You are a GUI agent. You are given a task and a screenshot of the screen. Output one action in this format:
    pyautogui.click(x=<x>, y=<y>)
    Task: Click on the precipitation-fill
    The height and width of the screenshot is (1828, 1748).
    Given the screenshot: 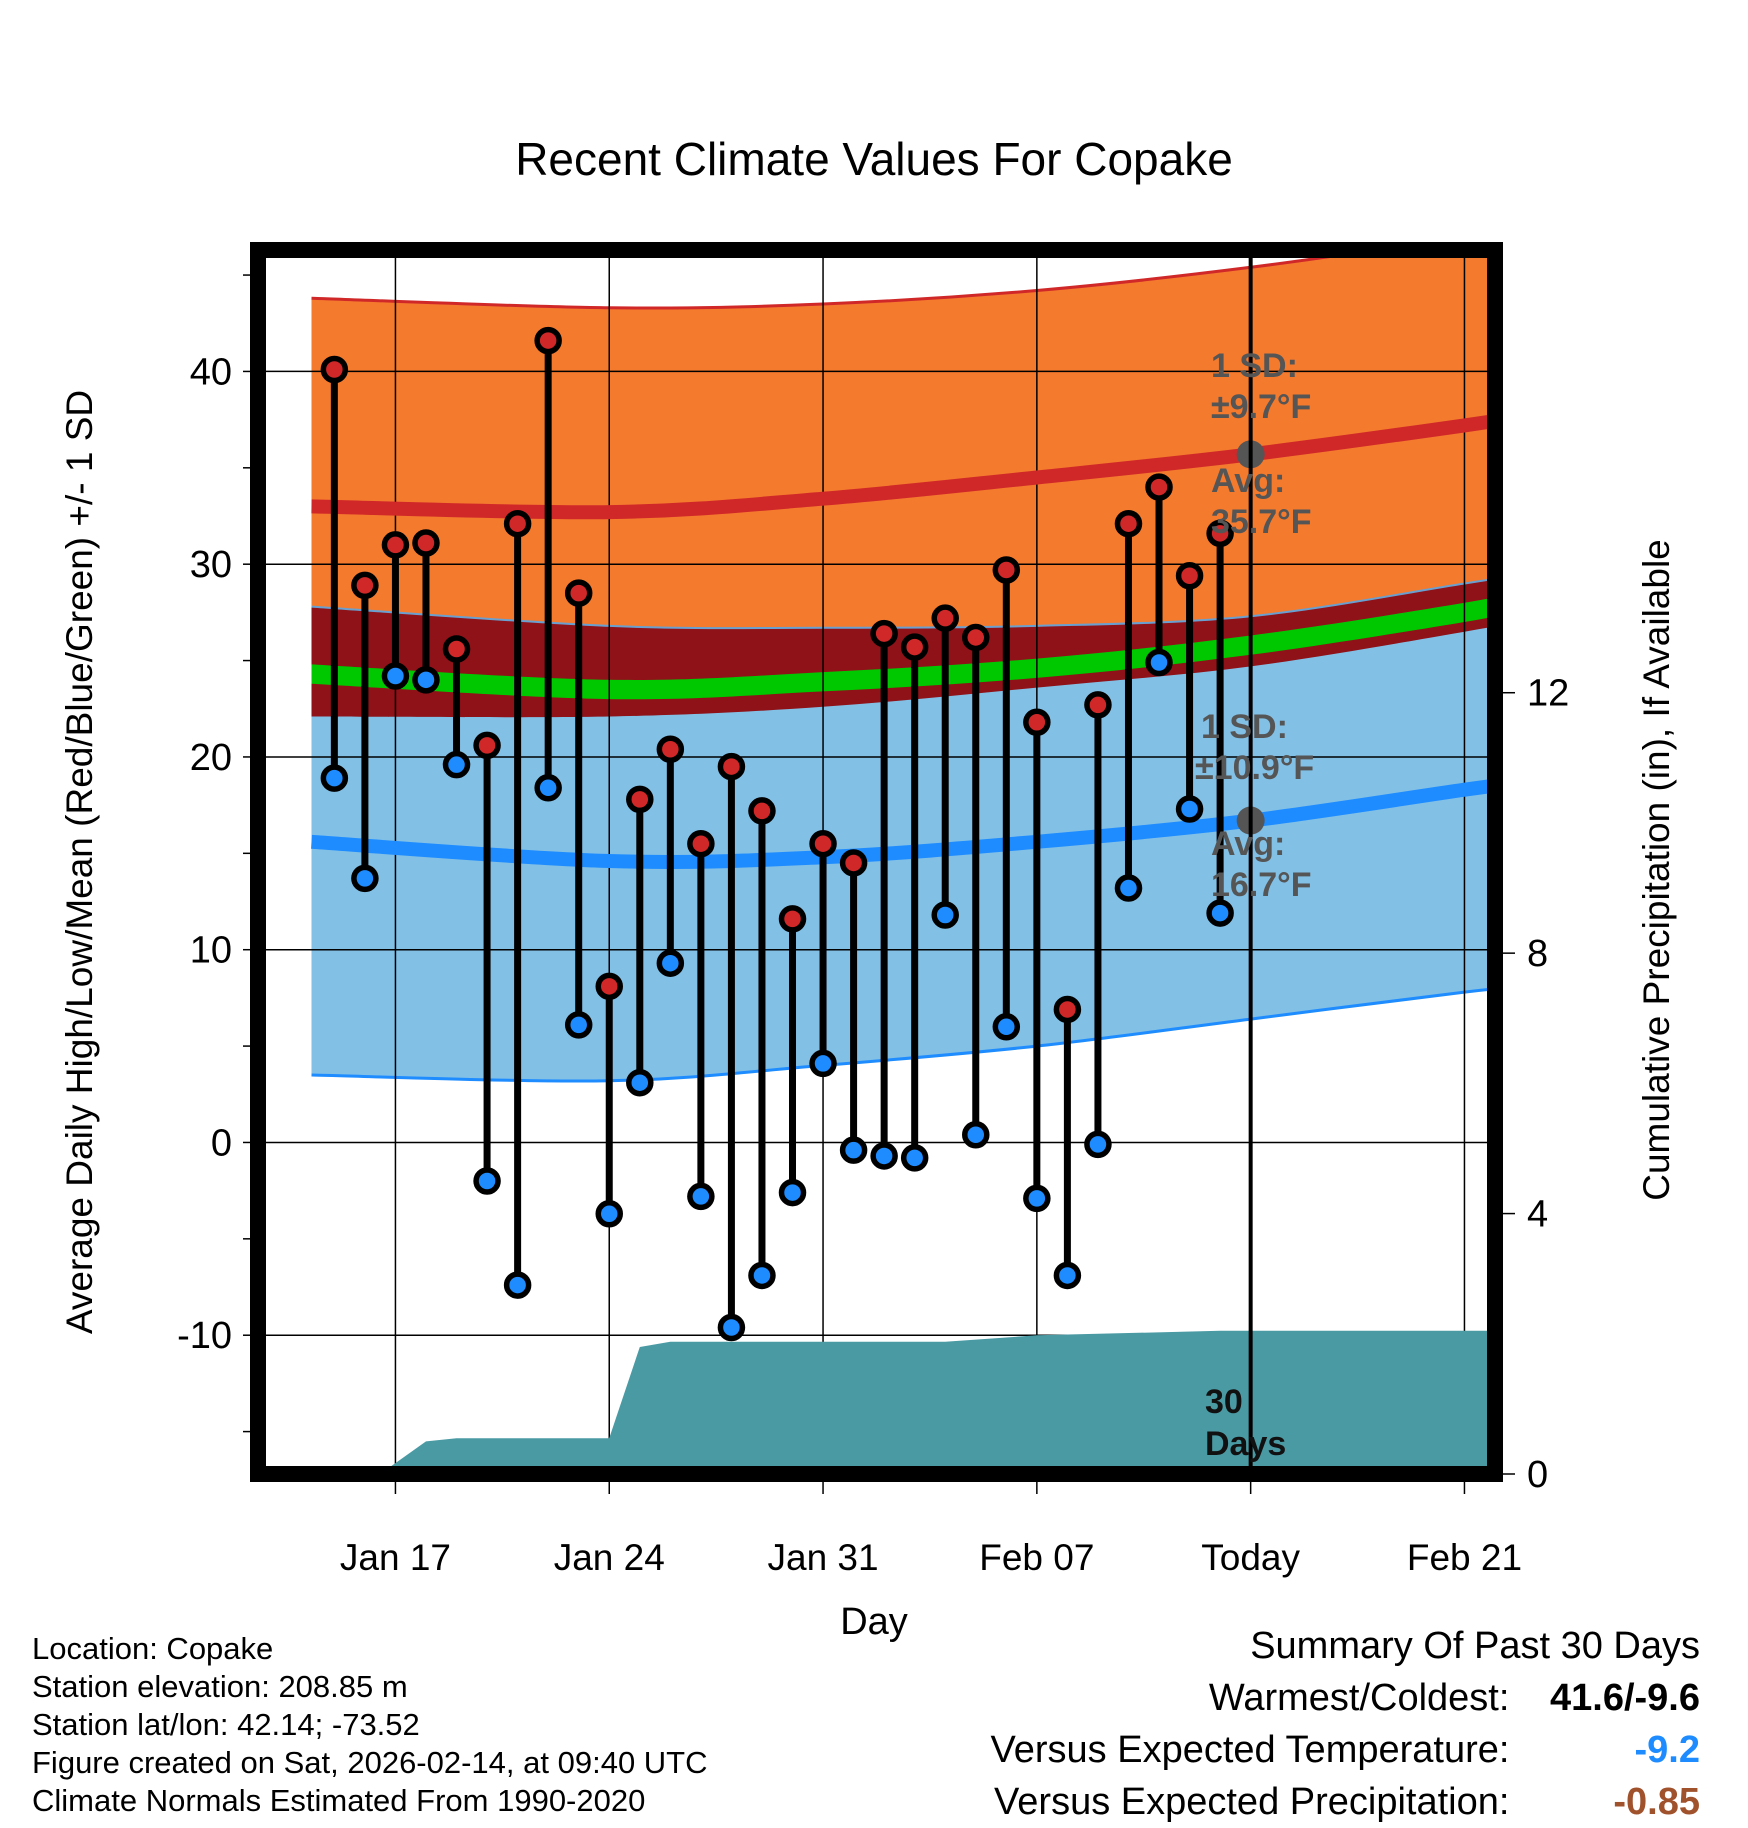 What is the action you would take?
    pyautogui.click(x=937, y=1402)
    